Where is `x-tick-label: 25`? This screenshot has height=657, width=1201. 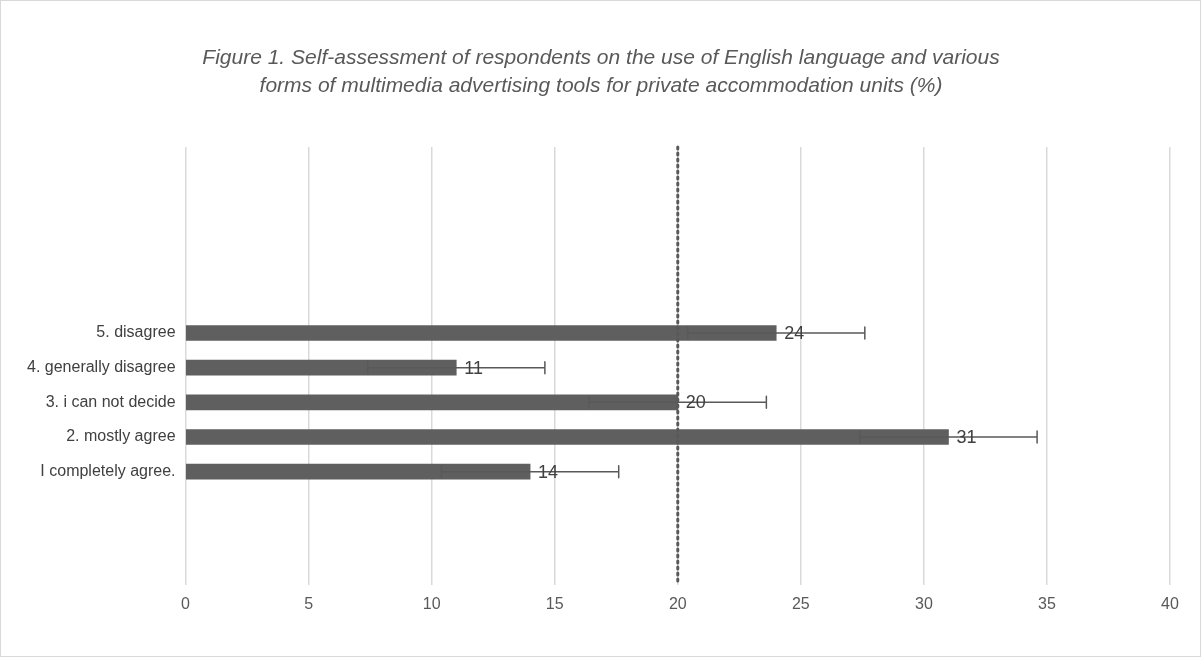
x-tick-label: 25 is located at coordinates (800, 603).